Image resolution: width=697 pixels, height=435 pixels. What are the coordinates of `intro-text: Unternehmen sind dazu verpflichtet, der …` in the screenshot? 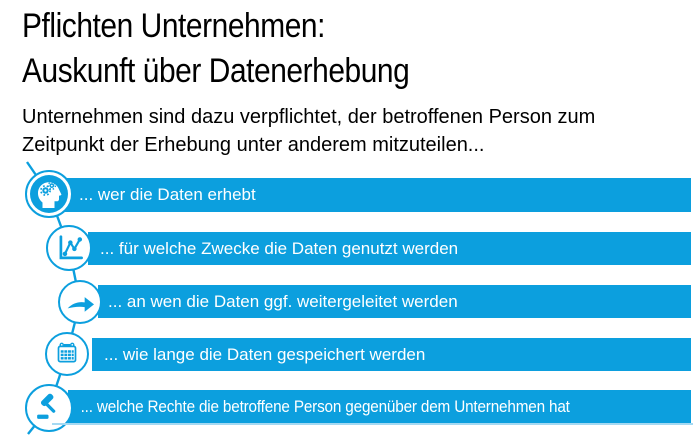 It's located at (308, 131).